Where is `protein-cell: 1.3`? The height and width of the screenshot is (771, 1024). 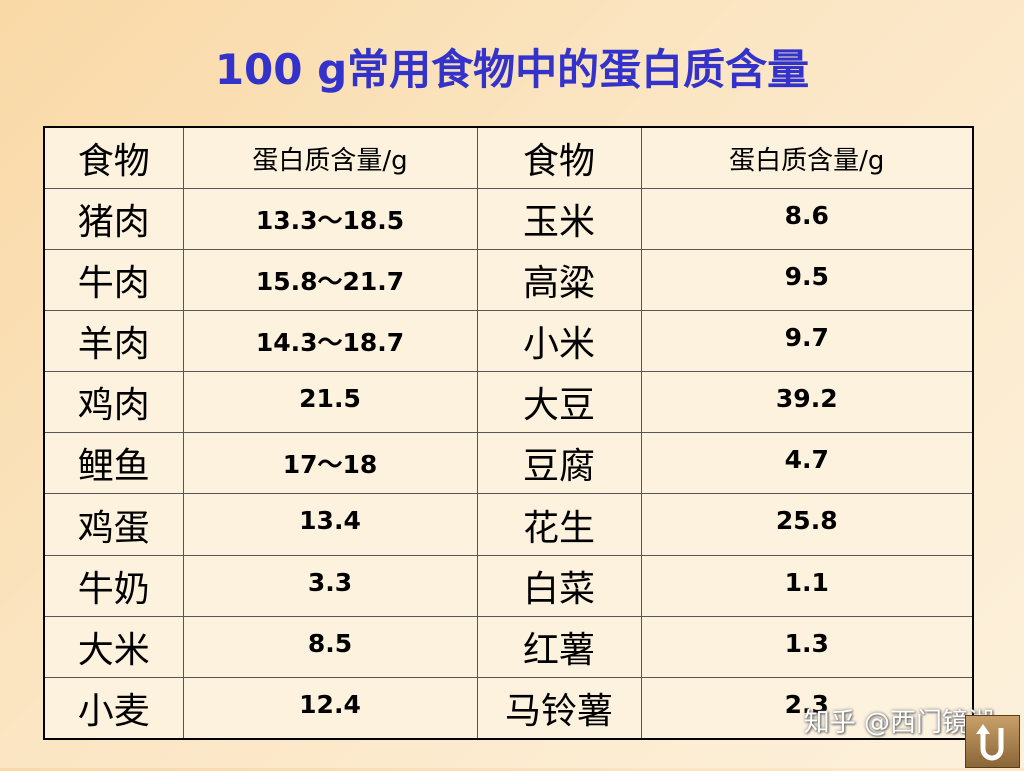 protein-cell: 1.3 is located at coordinates (807, 646).